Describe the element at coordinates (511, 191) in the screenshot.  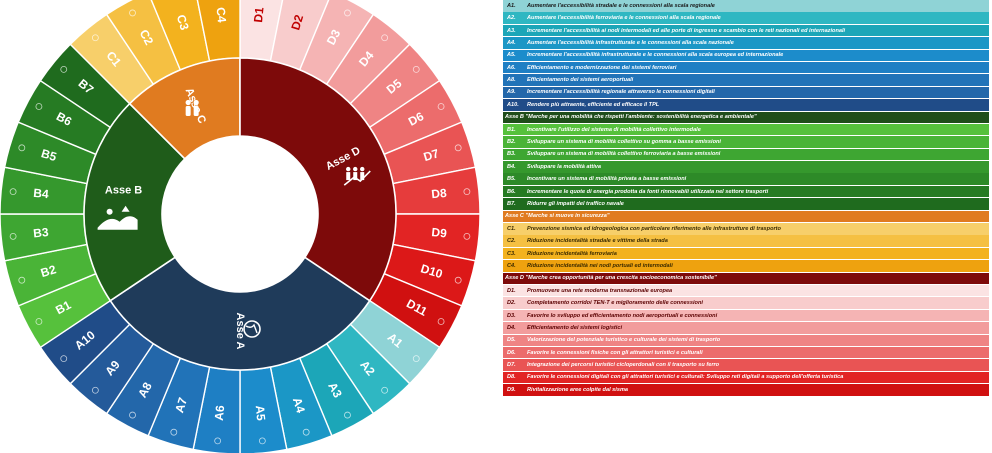
I see `objective-code: B6.` at that location.